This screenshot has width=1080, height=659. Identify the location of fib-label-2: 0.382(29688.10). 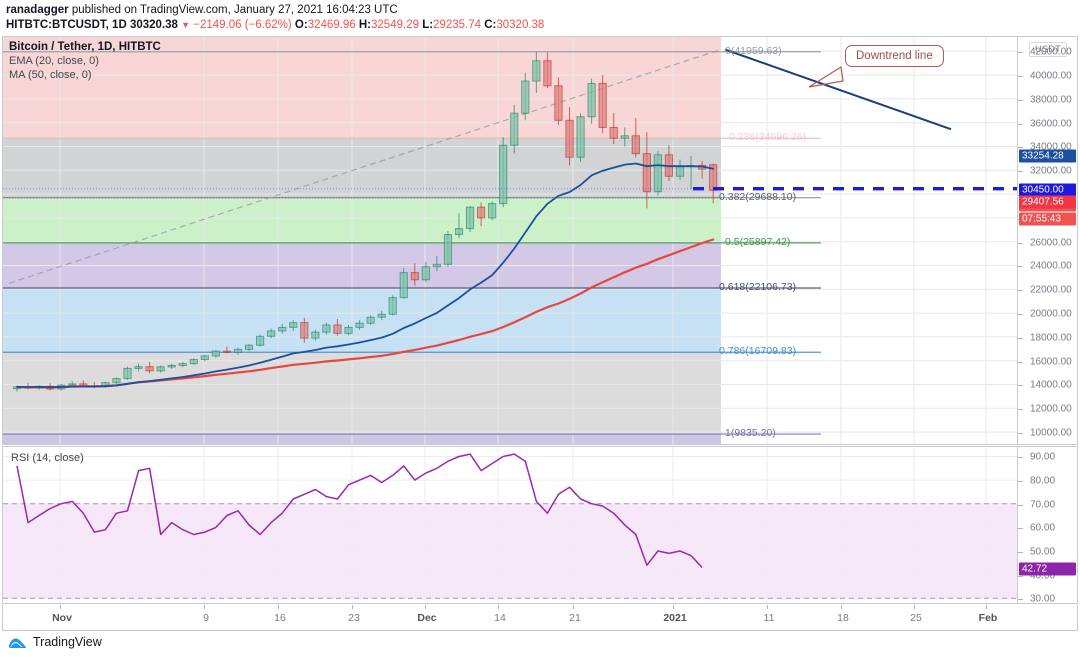
(758, 196).